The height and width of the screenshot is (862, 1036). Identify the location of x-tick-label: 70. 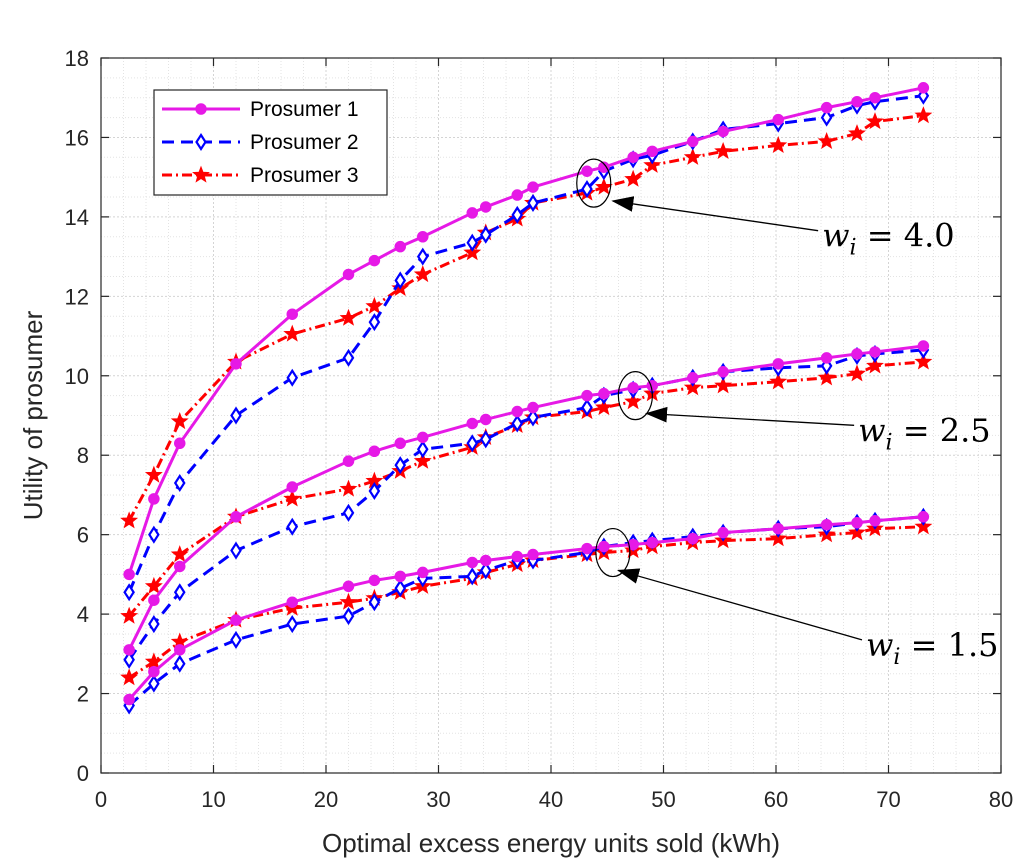
(888, 799).